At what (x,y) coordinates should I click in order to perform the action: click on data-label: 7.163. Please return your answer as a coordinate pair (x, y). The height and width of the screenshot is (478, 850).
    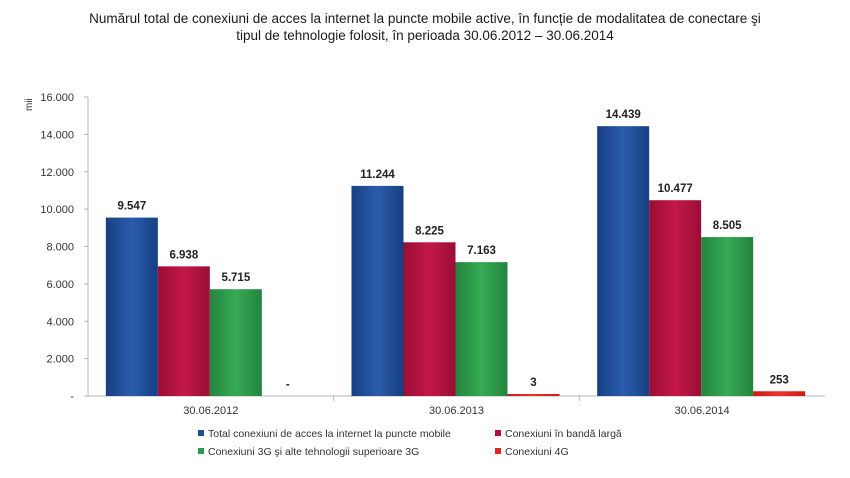
    Looking at the image, I should click on (481, 251).